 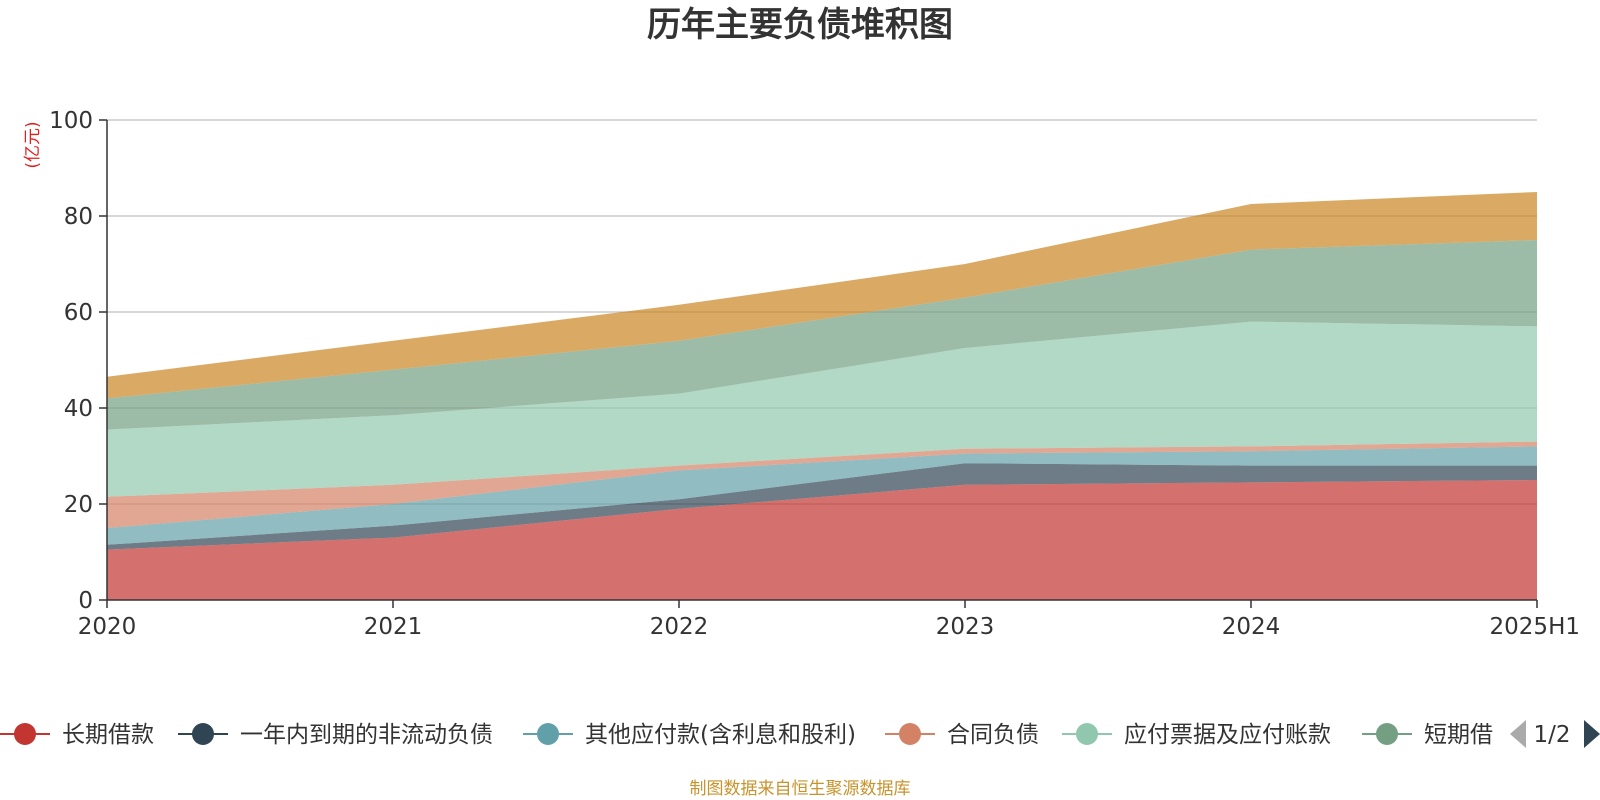 What do you see at coordinates (800, 789) in the screenshot?
I see `data-source-note: 制图数据来自恒生聚源数据库` at bounding box center [800, 789].